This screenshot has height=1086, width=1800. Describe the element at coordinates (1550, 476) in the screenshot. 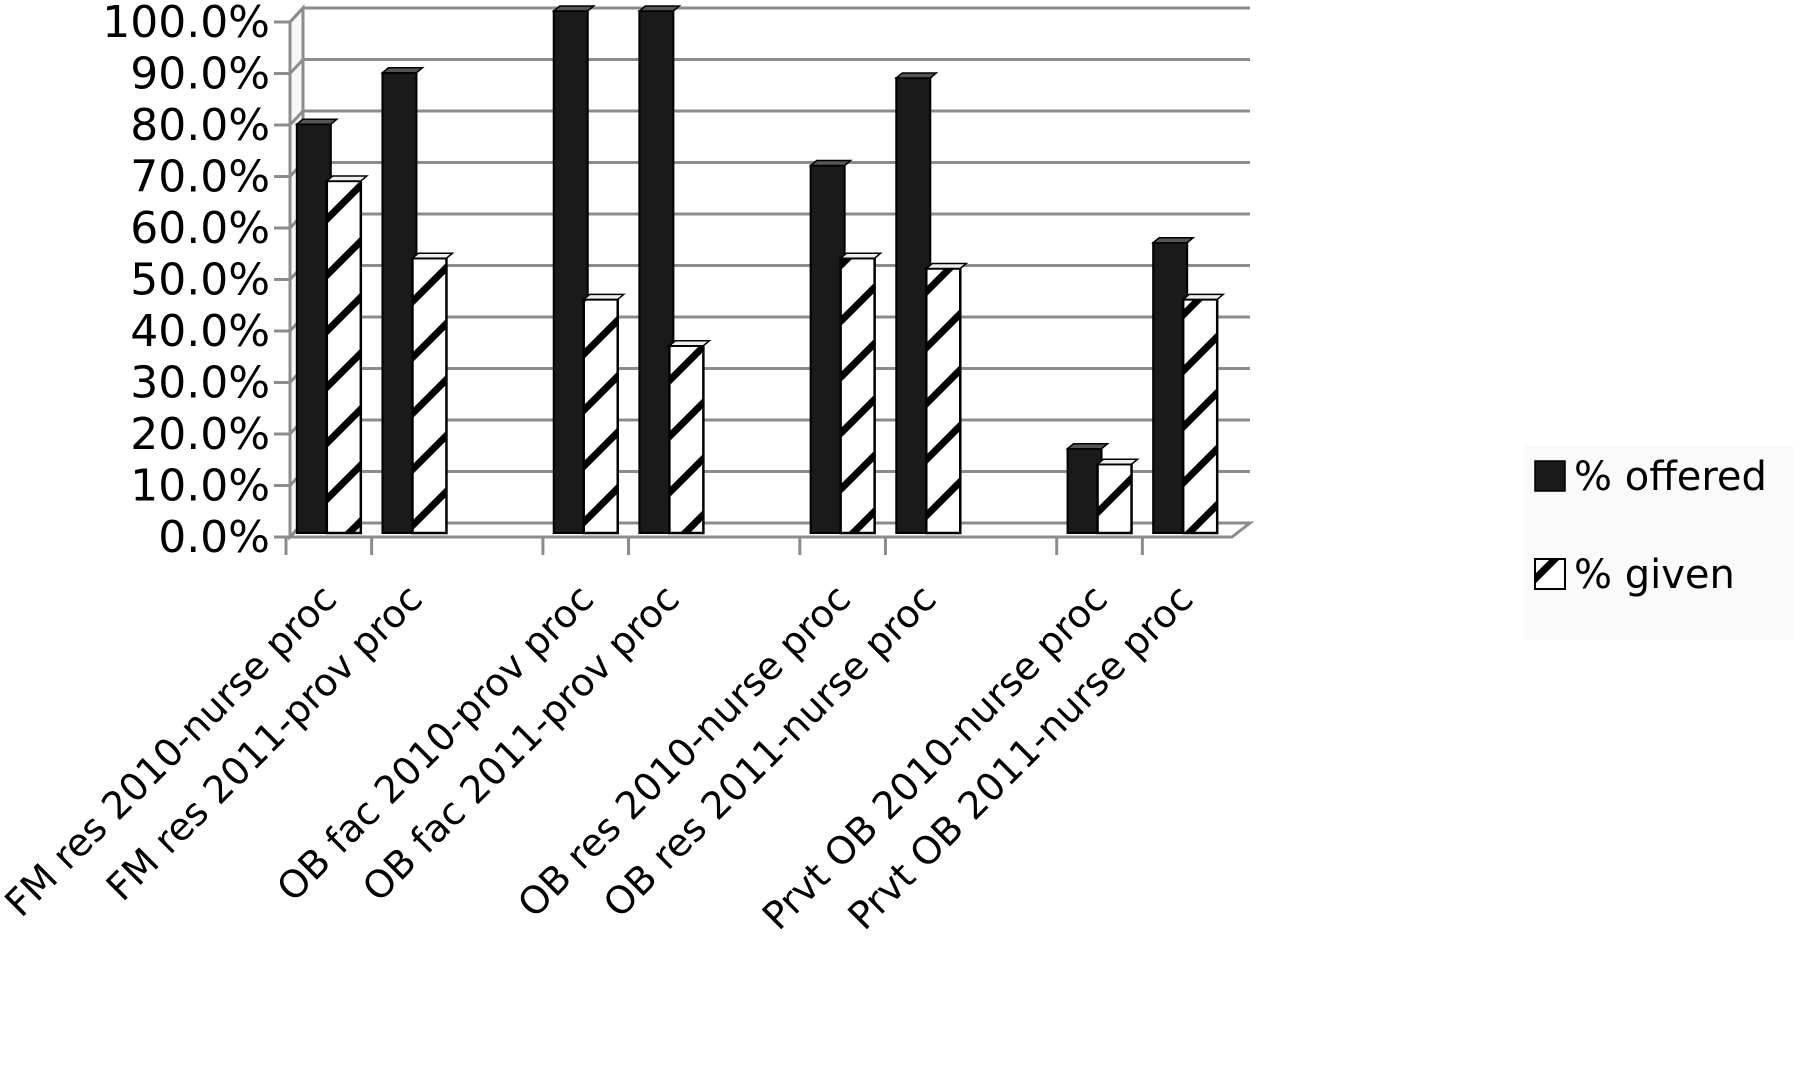

I see `legend-swatch-offered` at that location.